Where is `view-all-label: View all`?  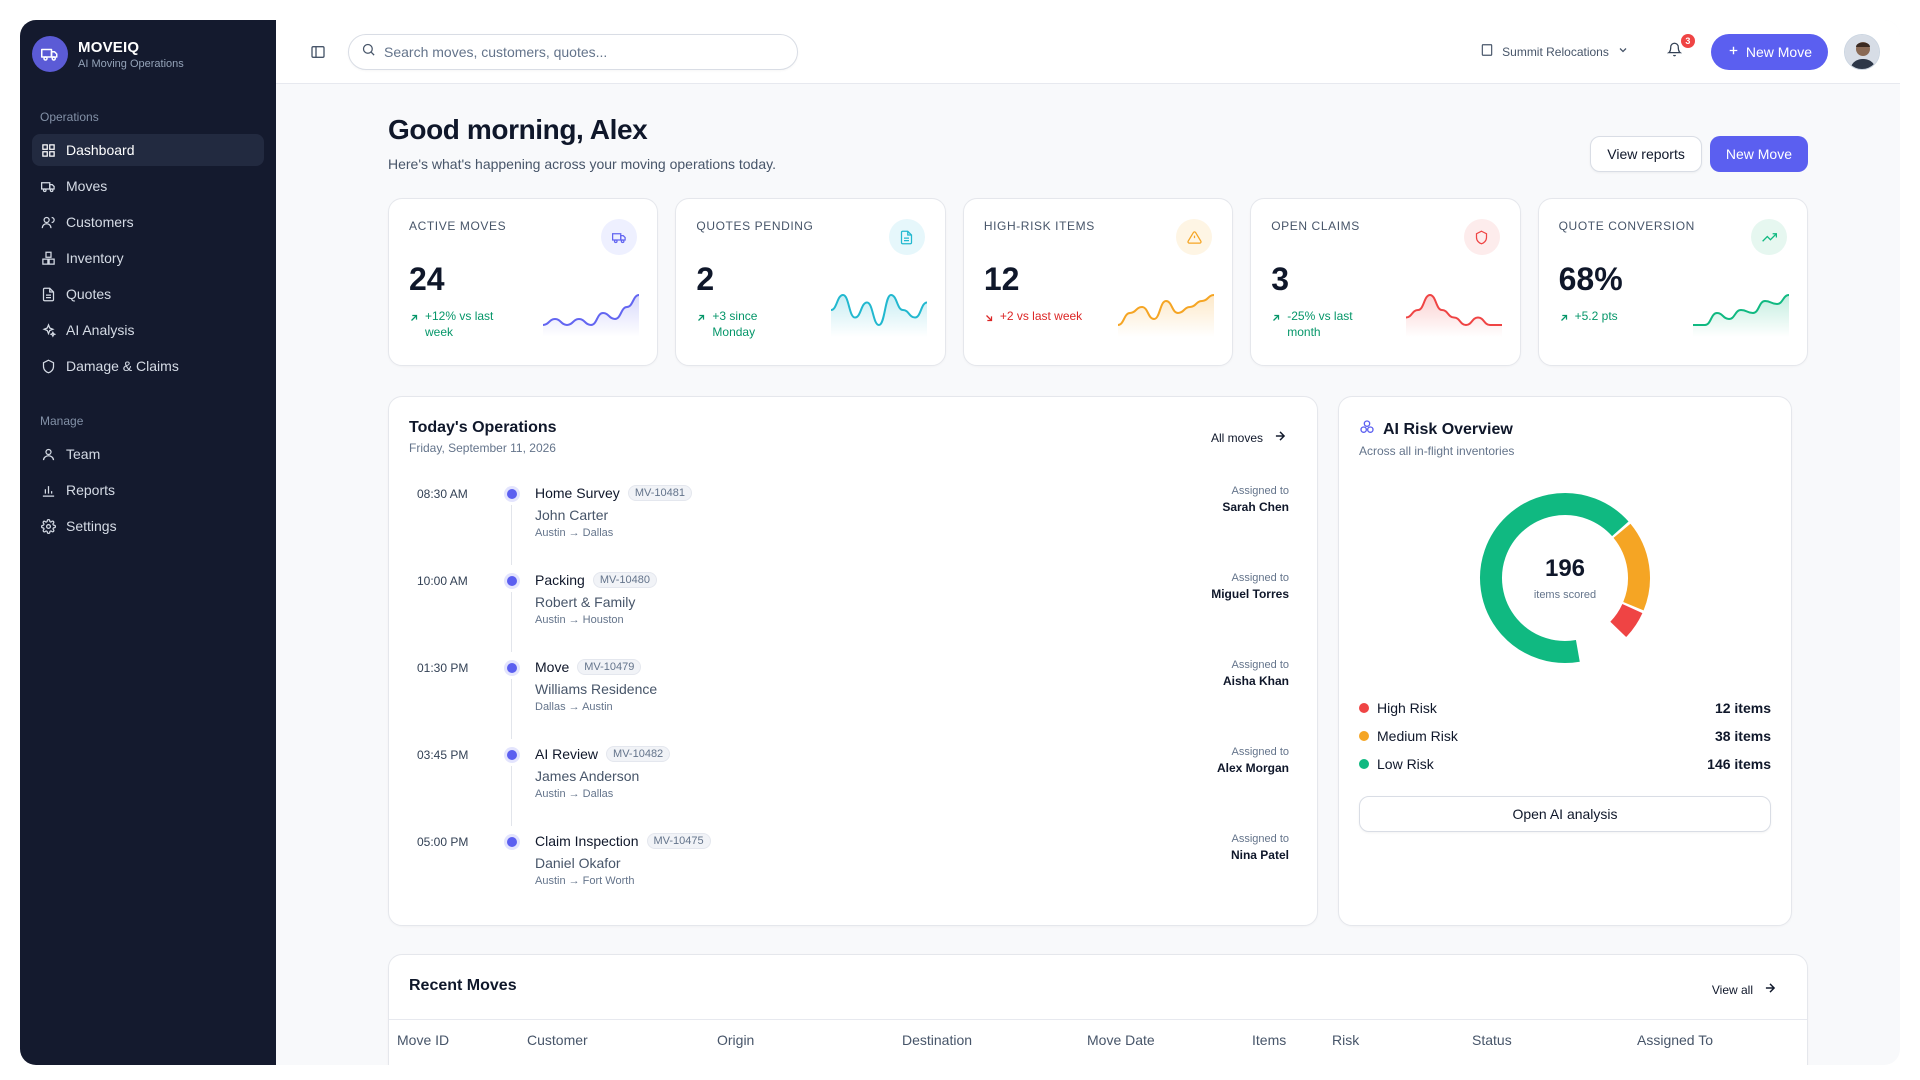
view-all-label: View all is located at coordinates (1732, 989).